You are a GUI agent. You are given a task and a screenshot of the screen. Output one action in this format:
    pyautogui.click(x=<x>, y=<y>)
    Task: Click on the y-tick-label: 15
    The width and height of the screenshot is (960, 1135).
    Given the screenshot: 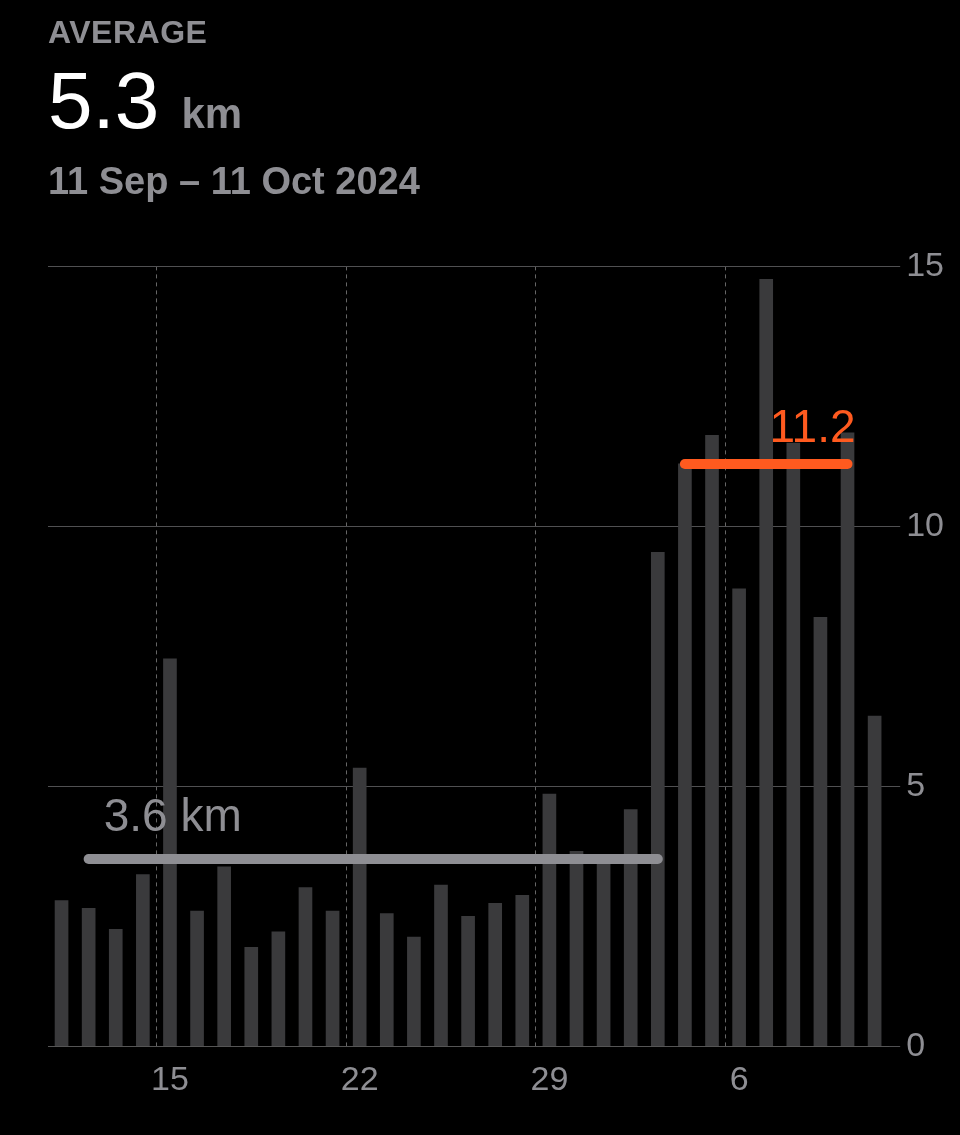 What is the action you would take?
    pyautogui.click(x=925, y=263)
    